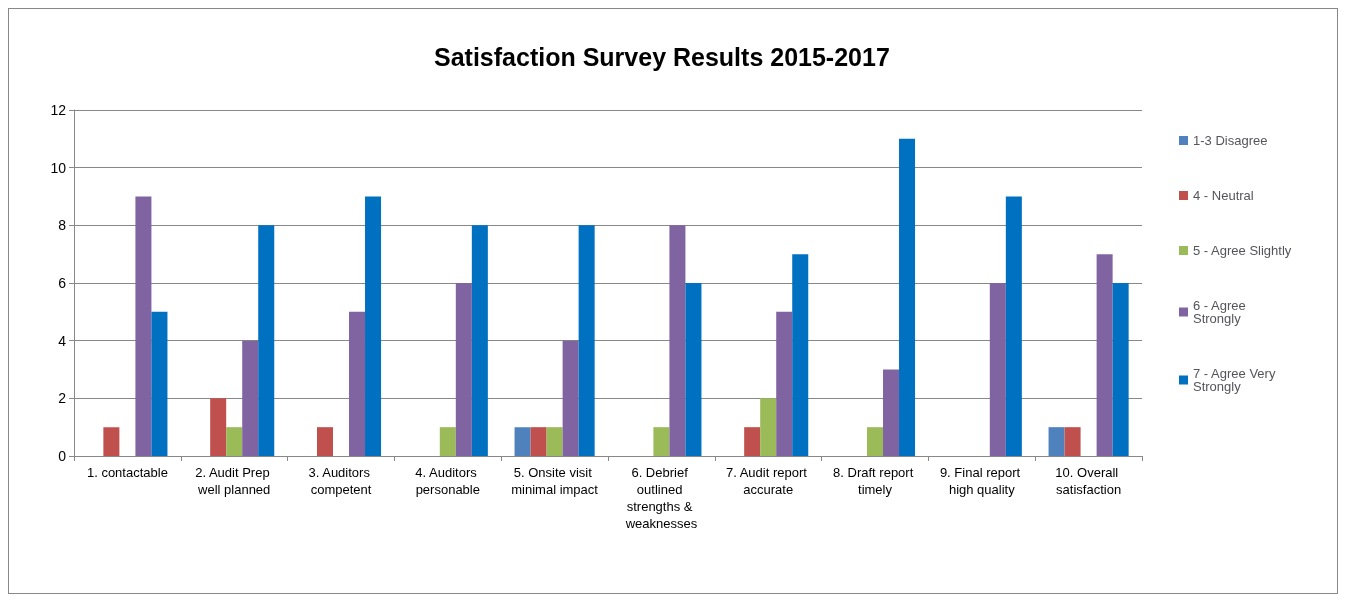  I want to click on x-tick-label: 3. Auditors competent, so click(341, 481).